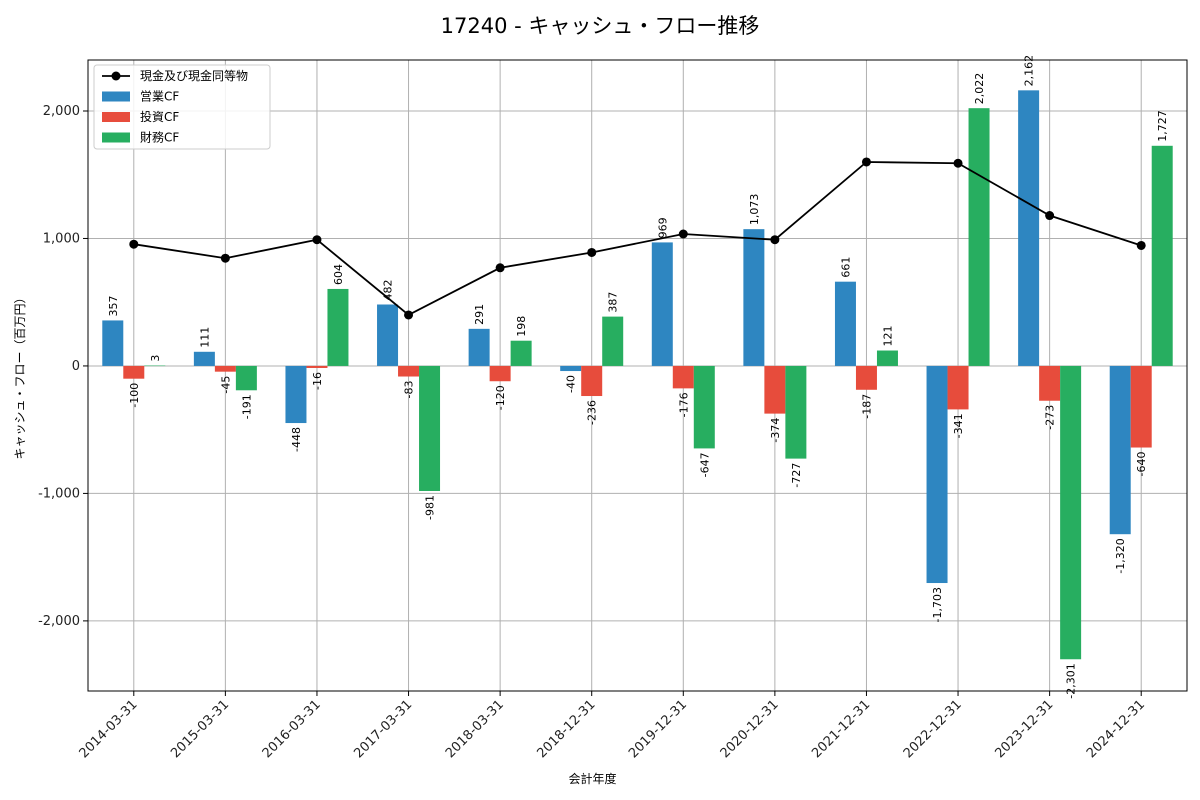 The height and width of the screenshot is (800, 1200). What do you see at coordinates (134, 395) in the screenshot?
I see `bar-label-1-0: -100` at bounding box center [134, 395].